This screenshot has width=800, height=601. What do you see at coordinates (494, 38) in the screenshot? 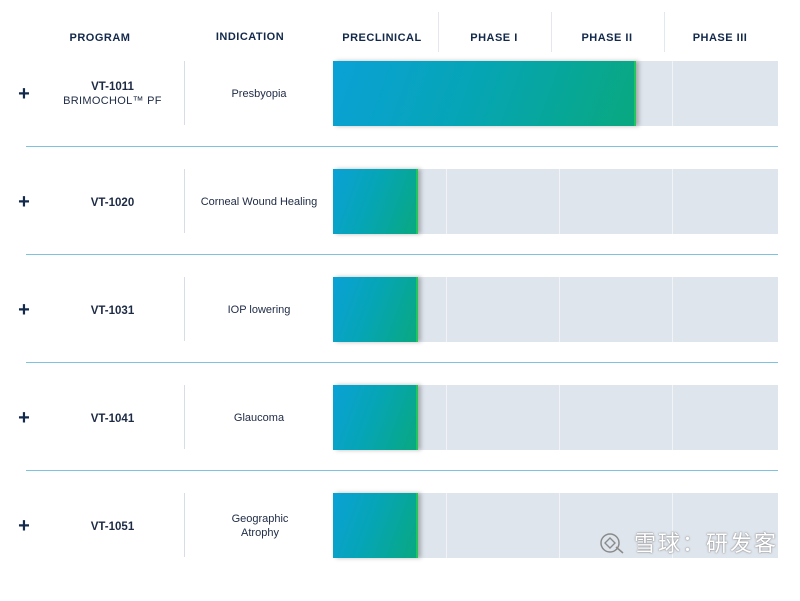
I see `column-header-phase-1: PHASE I` at bounding box center [494, 38].